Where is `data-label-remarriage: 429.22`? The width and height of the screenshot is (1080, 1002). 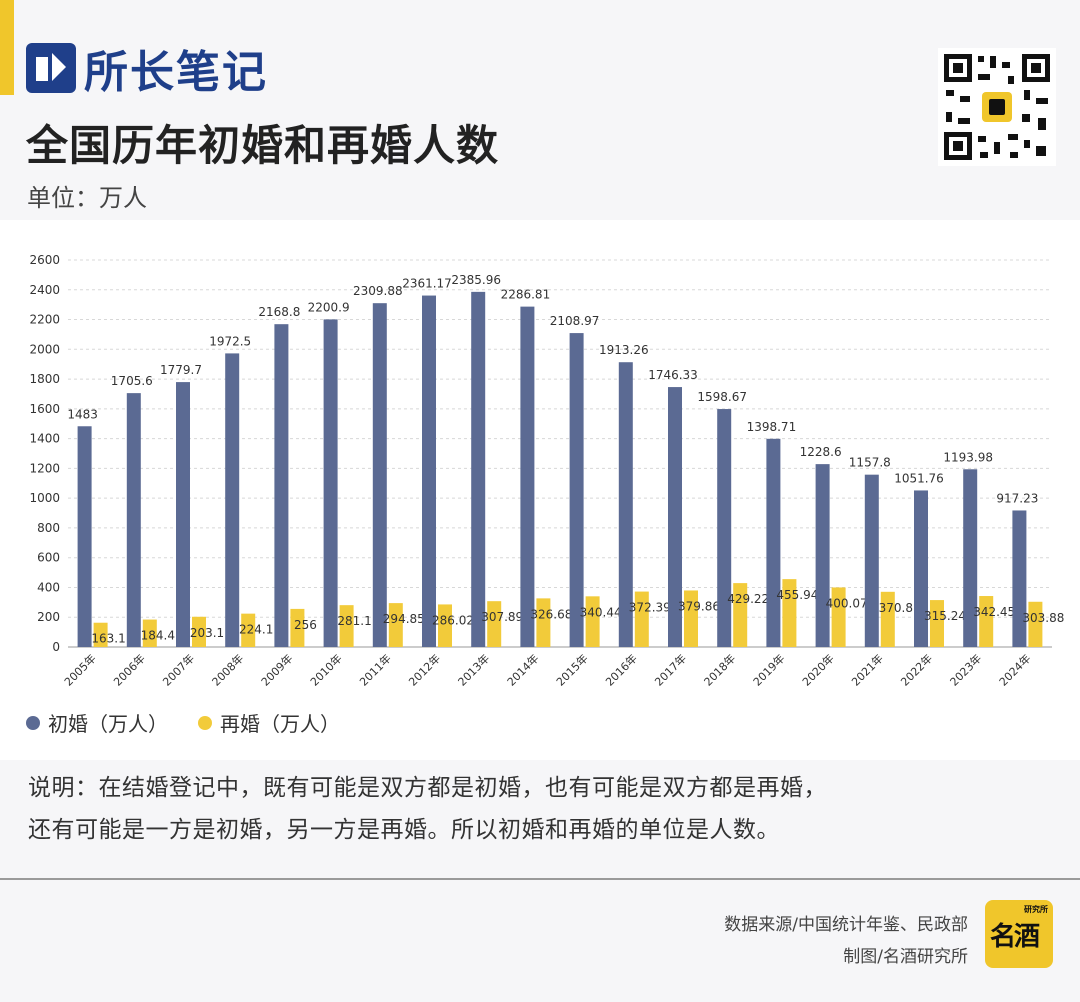 data-label-remarriage: 429.22 is located at coordinates (748, 599).